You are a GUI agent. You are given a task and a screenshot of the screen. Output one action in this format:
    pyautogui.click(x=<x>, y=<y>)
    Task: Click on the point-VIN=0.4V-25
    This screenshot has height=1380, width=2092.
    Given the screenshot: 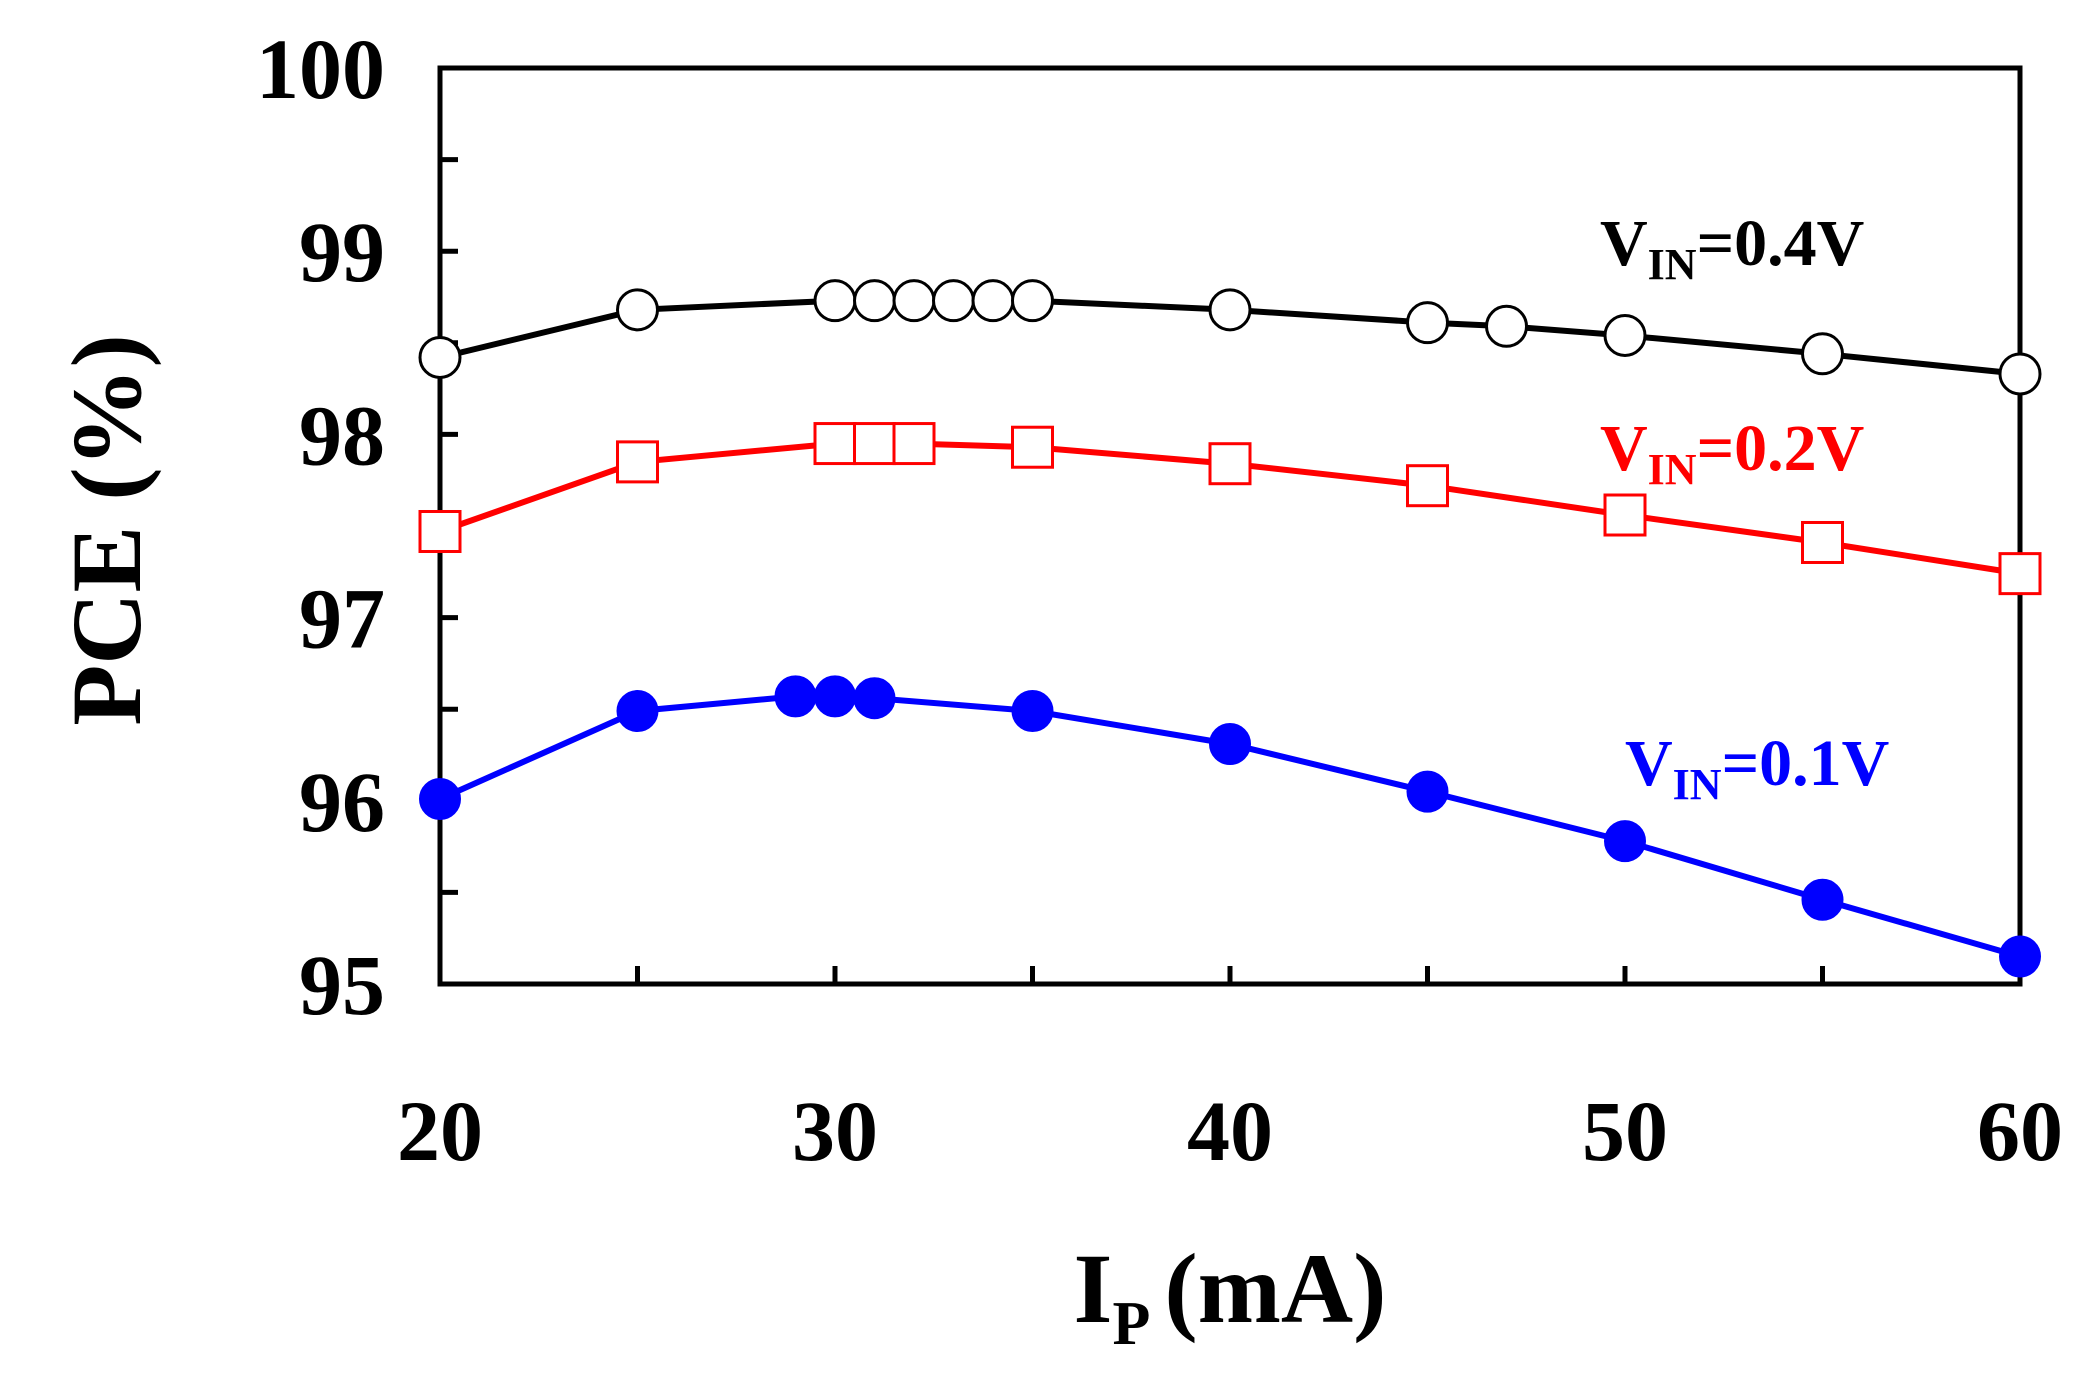 What is the action you would take?
    pyautogui.click(x=637, y=310)
    